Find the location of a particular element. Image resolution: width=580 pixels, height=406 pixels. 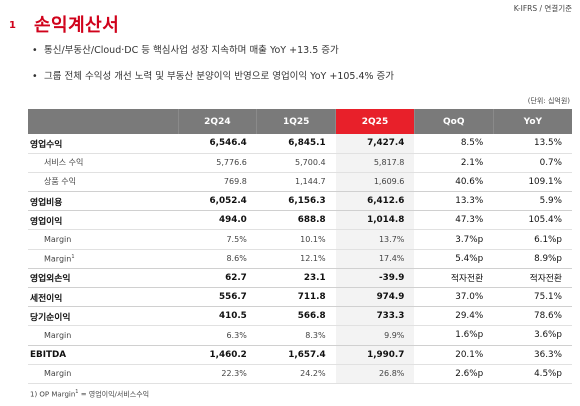

value-2q24: 556.7 is located at coordinates (217, 297).